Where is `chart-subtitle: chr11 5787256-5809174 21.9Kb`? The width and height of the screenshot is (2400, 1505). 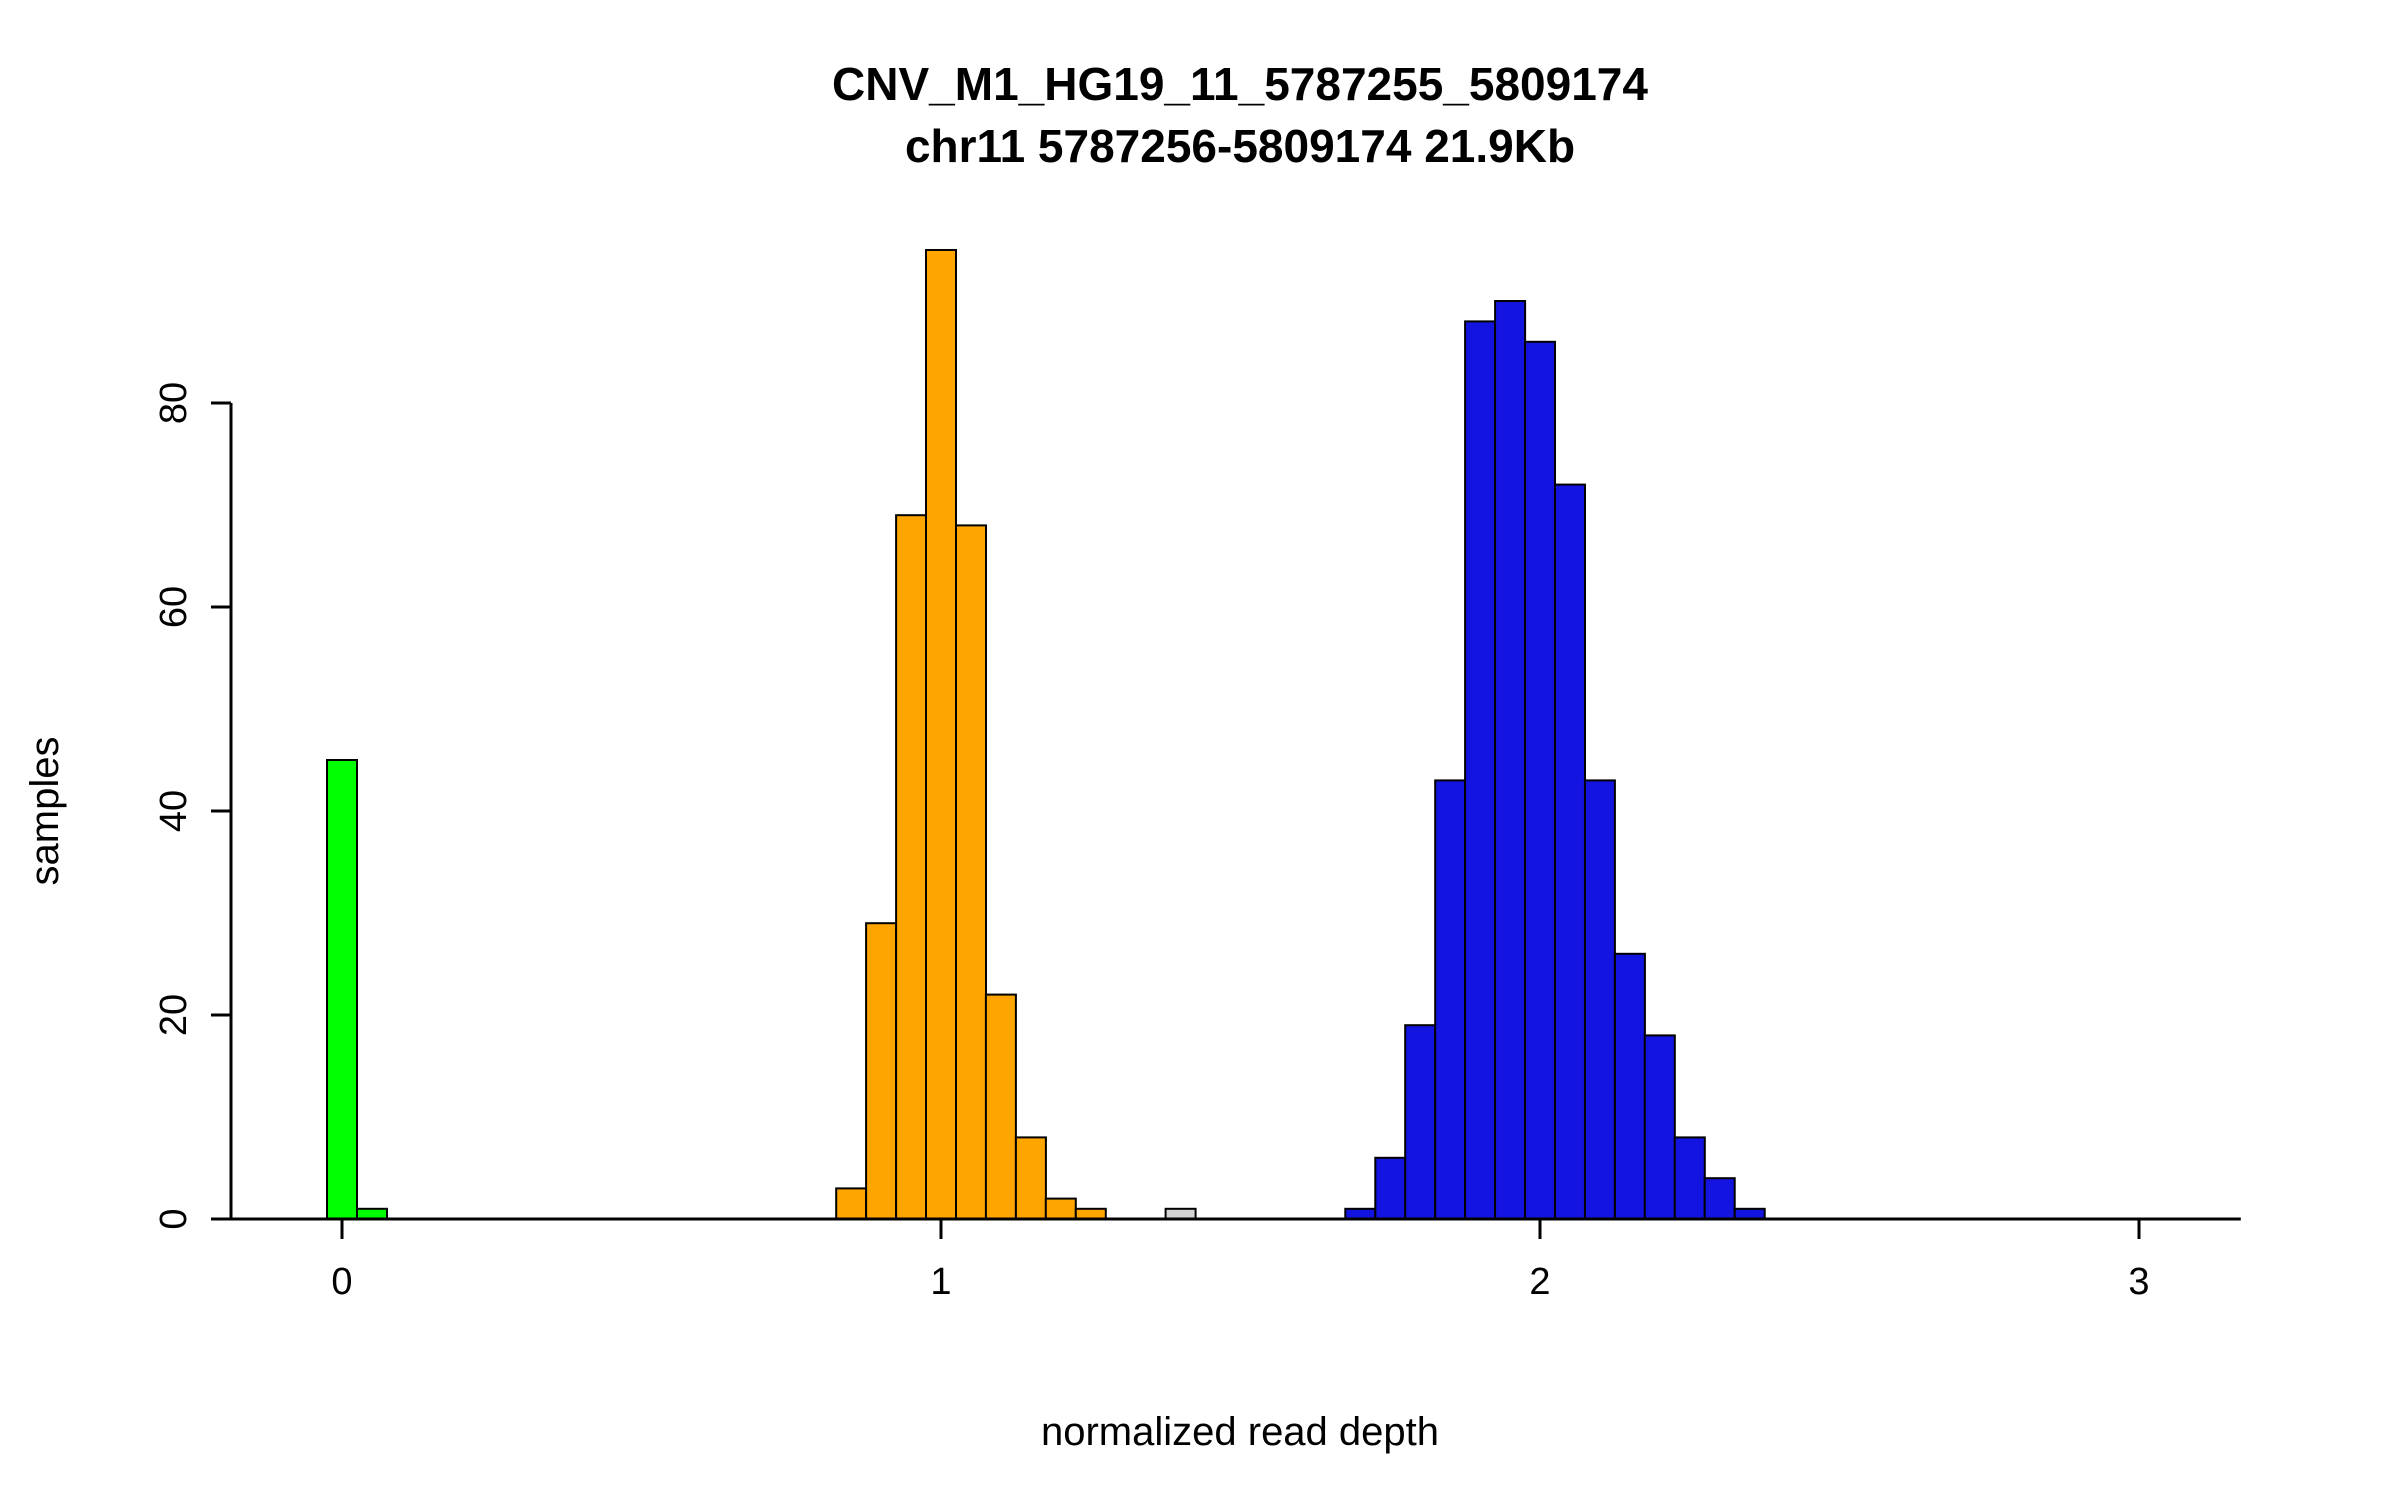 chart-subtitle: chr11 5787256-5809174 21.9Kb is located at coordinates (1240, 146).